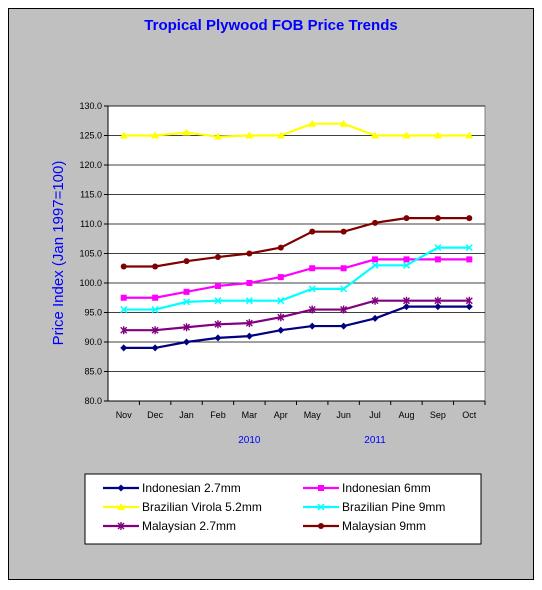 The height and width of the screenshot is (590, 542). What do you see at coordinates (384, 526) in the screenshot?
I see `legend-label: Malaysian 9mm` at bounding box center [384, 526].